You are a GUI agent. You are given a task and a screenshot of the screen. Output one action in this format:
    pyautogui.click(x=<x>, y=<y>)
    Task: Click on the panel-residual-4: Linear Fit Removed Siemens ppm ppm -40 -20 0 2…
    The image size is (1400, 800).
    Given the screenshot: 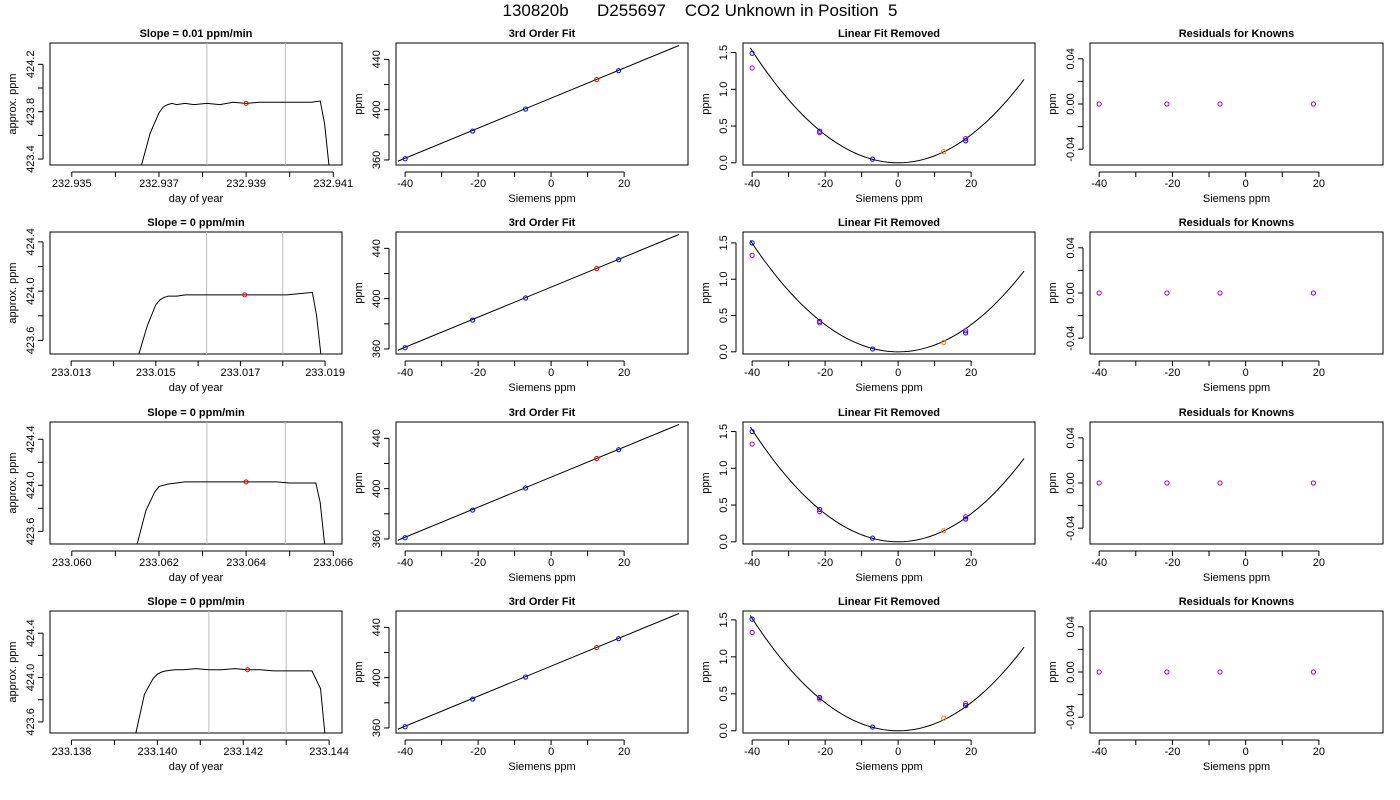 What is the action you would take?
    pyautogui.click(x=868, y=684)
    